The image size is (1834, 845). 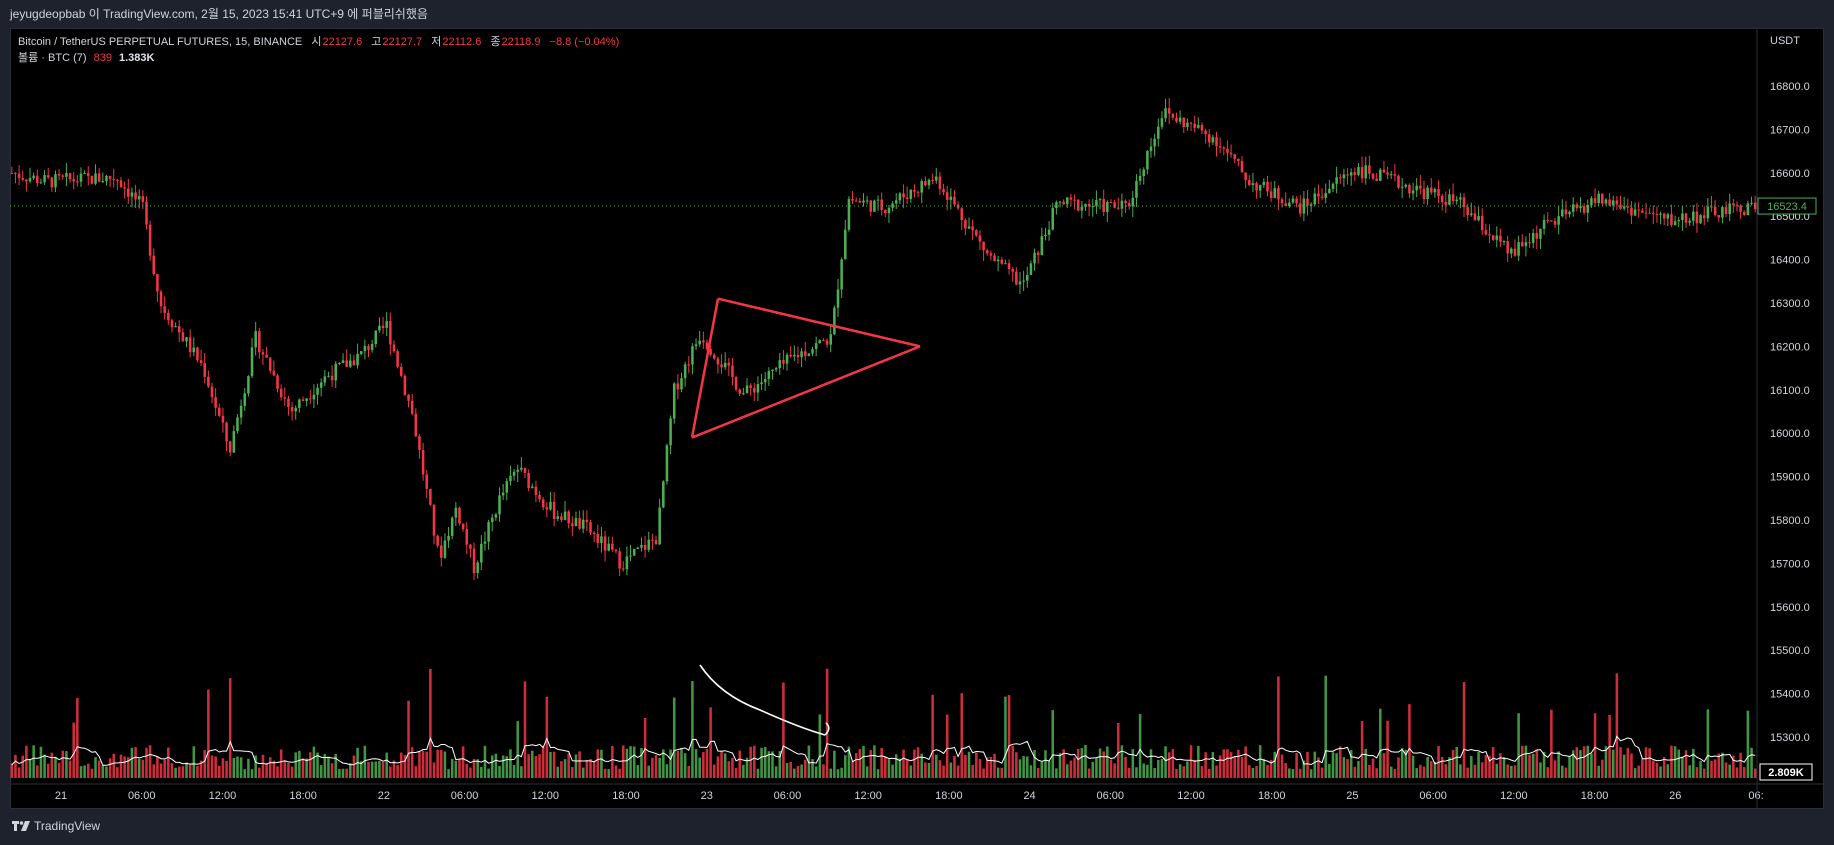 What do you see at coordinates (436, 42) in the screenshot?
I see `low-label: 저` at bounding box center [436, 42].